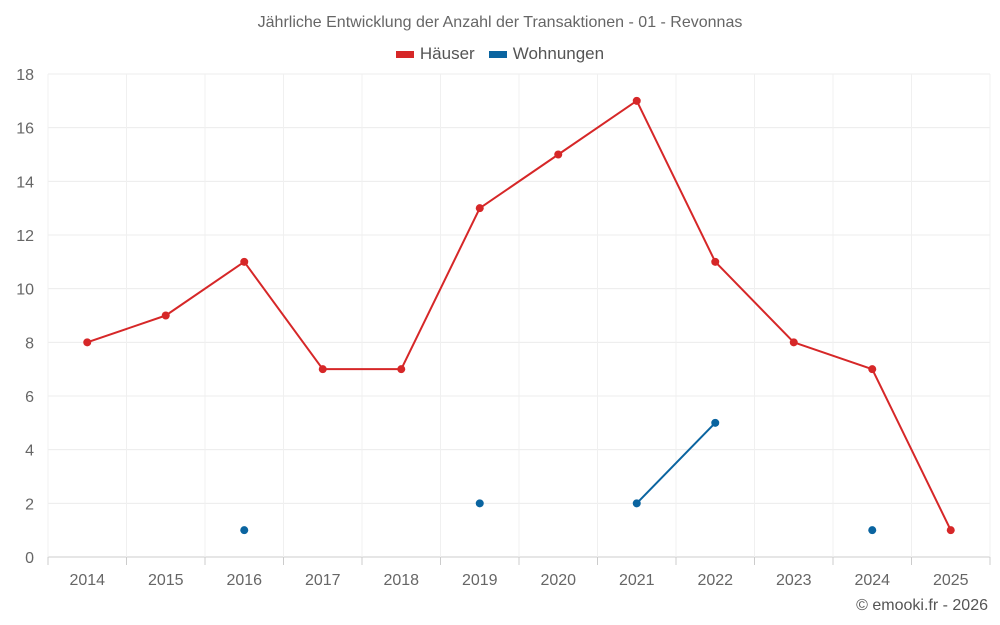  Describe the element at coordinates (25, 129) in the screenshot. I see `y-tick-label: 16` at that location.